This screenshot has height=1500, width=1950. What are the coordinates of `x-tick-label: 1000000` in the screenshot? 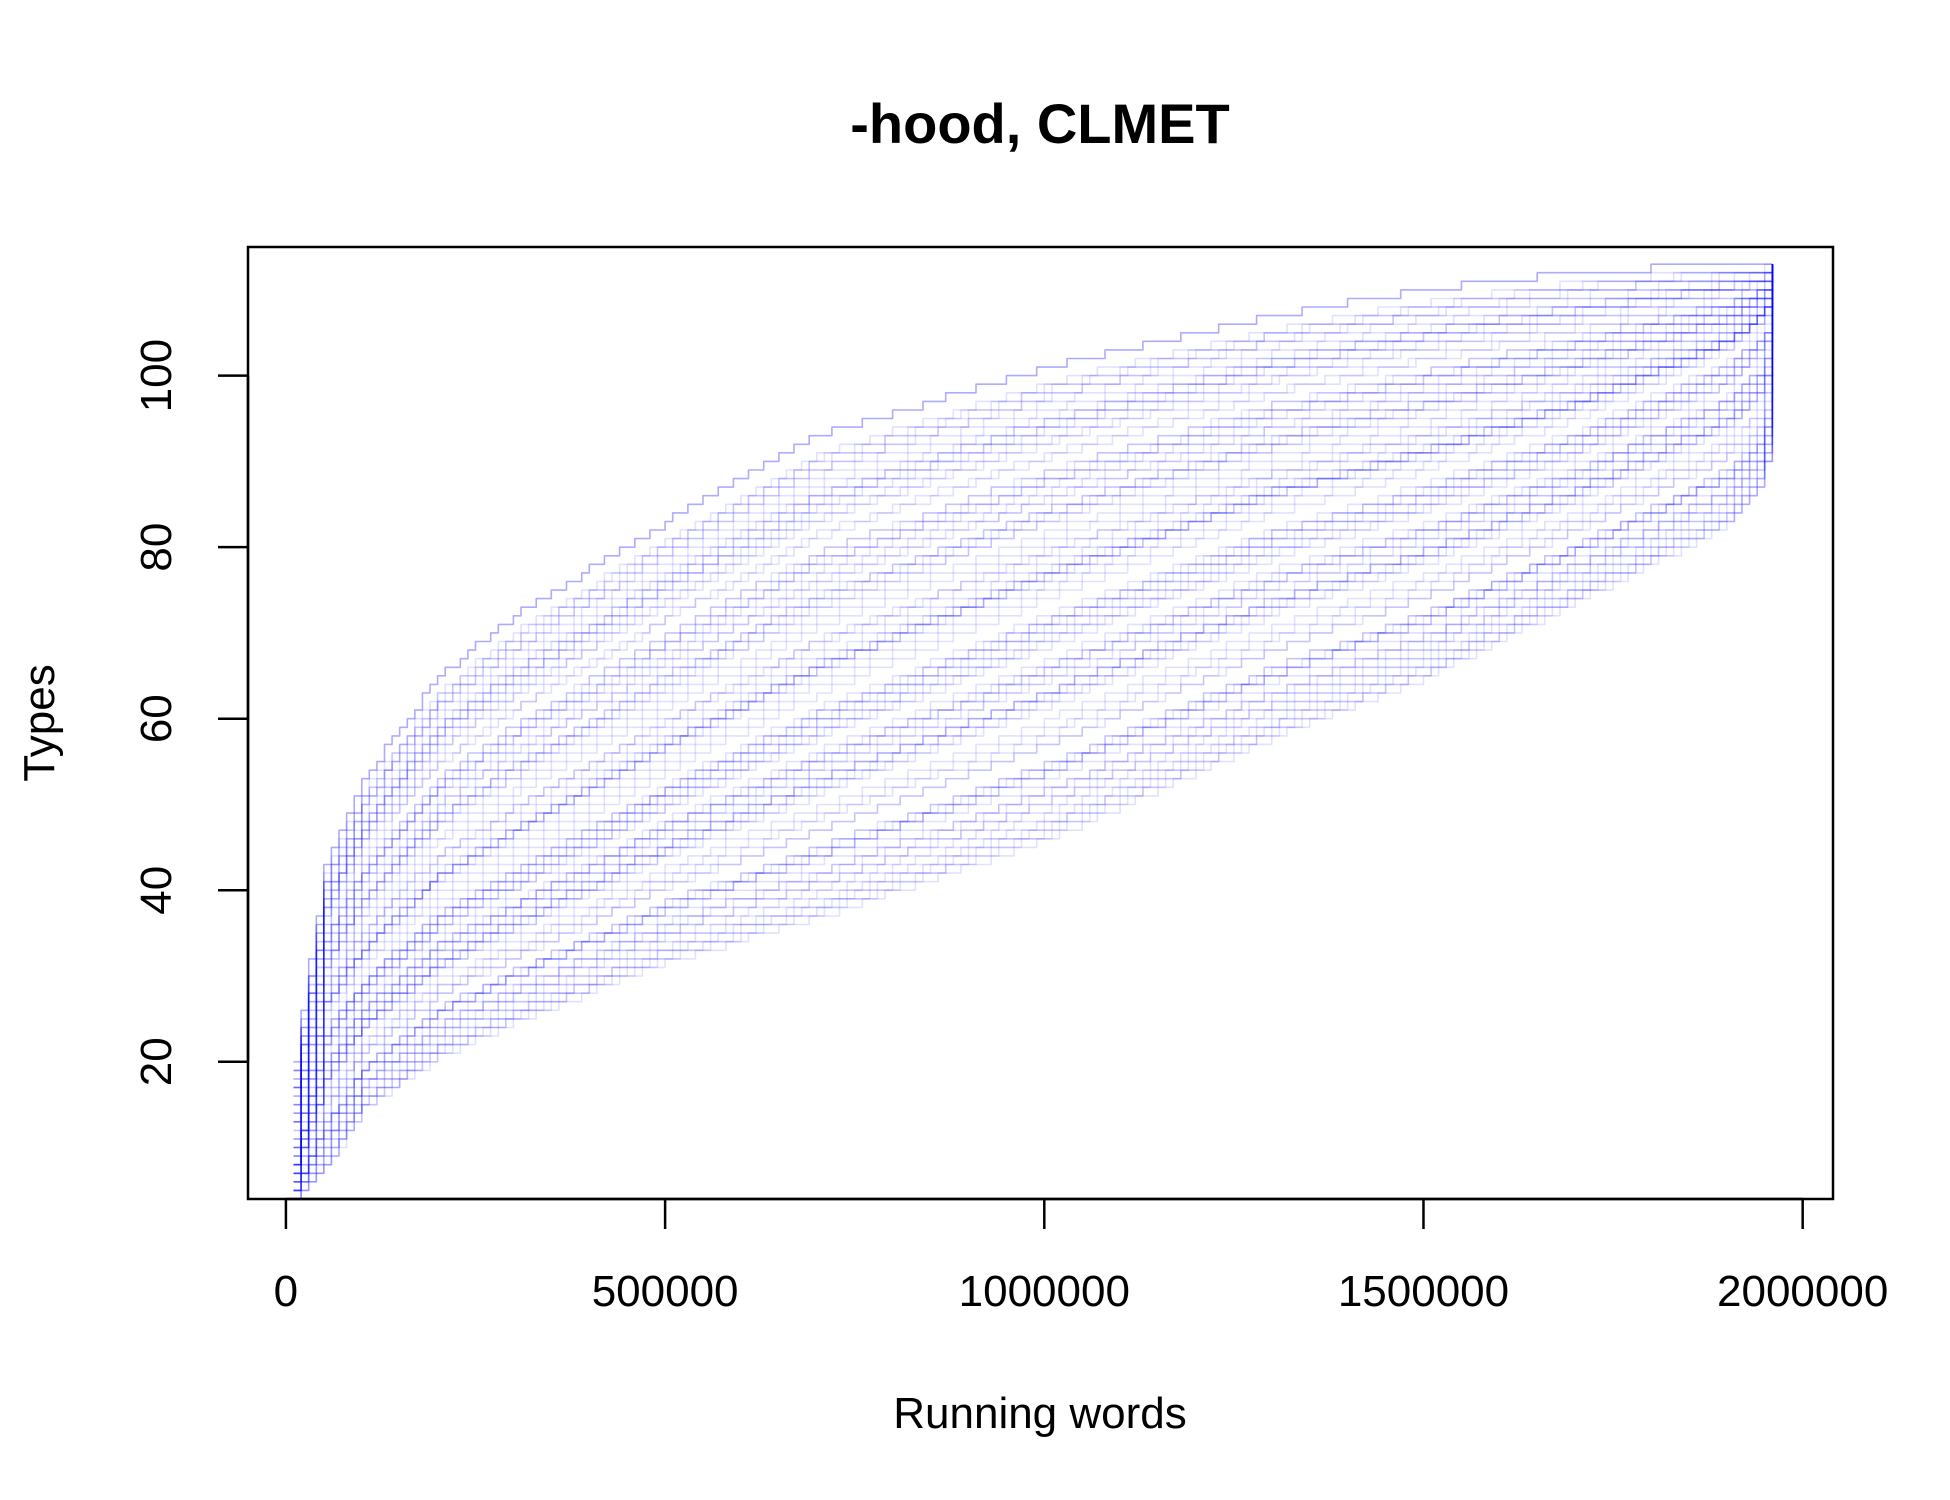 It's located at (1044, 1291).